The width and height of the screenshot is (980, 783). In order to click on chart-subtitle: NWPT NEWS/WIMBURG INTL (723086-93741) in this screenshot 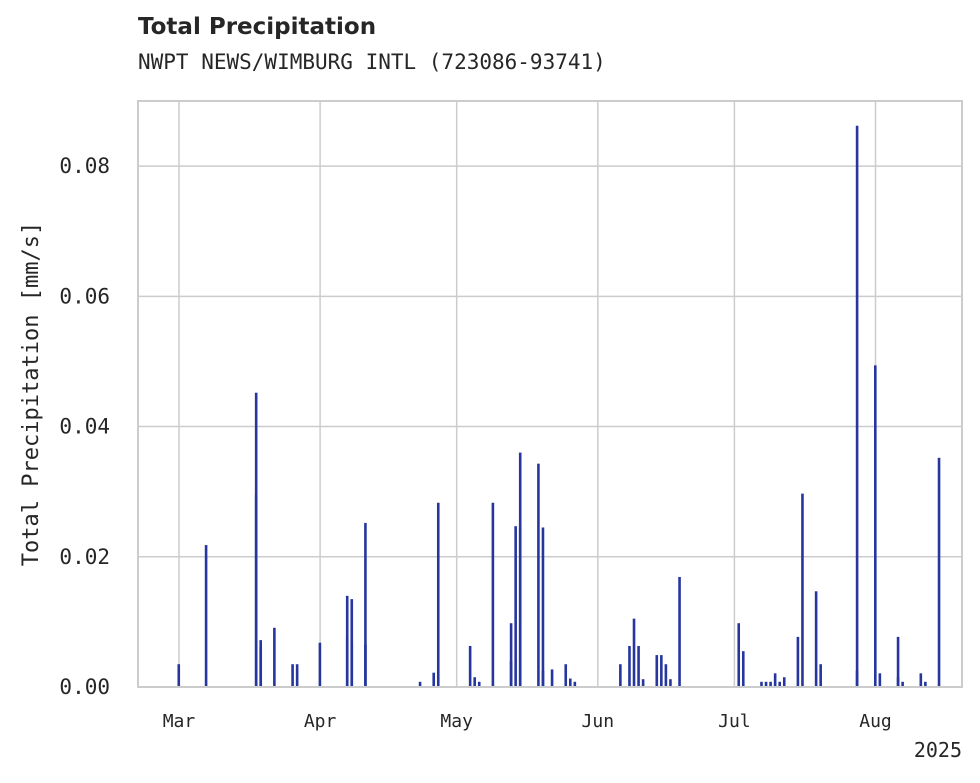, I will do `click(372, 62)`.